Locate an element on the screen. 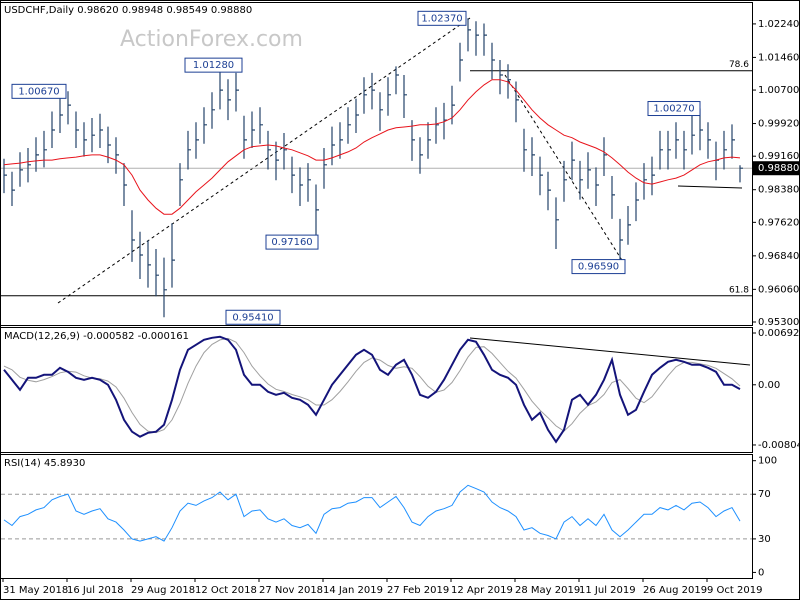 The width and height of the screenshot is (800, 600). y-tick-label: 1.01460 is located at coordinates (778, 57).